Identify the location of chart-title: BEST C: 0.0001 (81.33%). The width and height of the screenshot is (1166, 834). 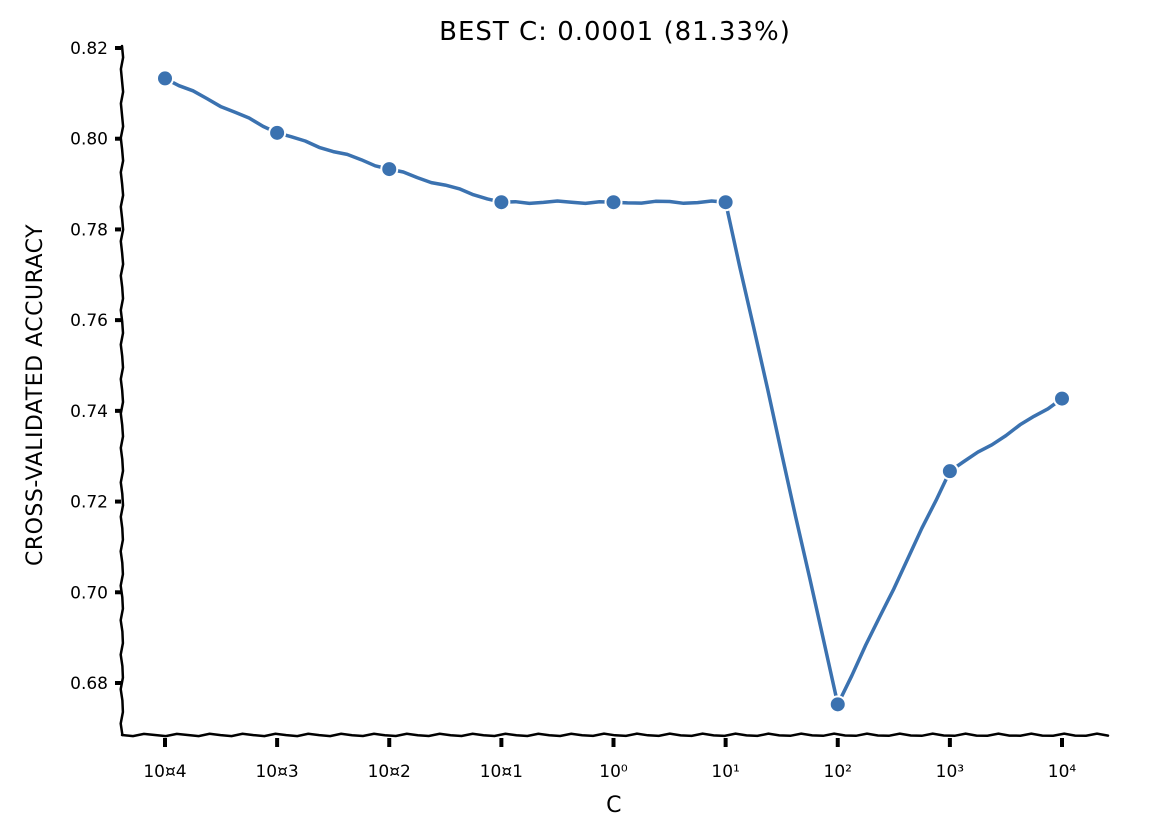
(615, 32).